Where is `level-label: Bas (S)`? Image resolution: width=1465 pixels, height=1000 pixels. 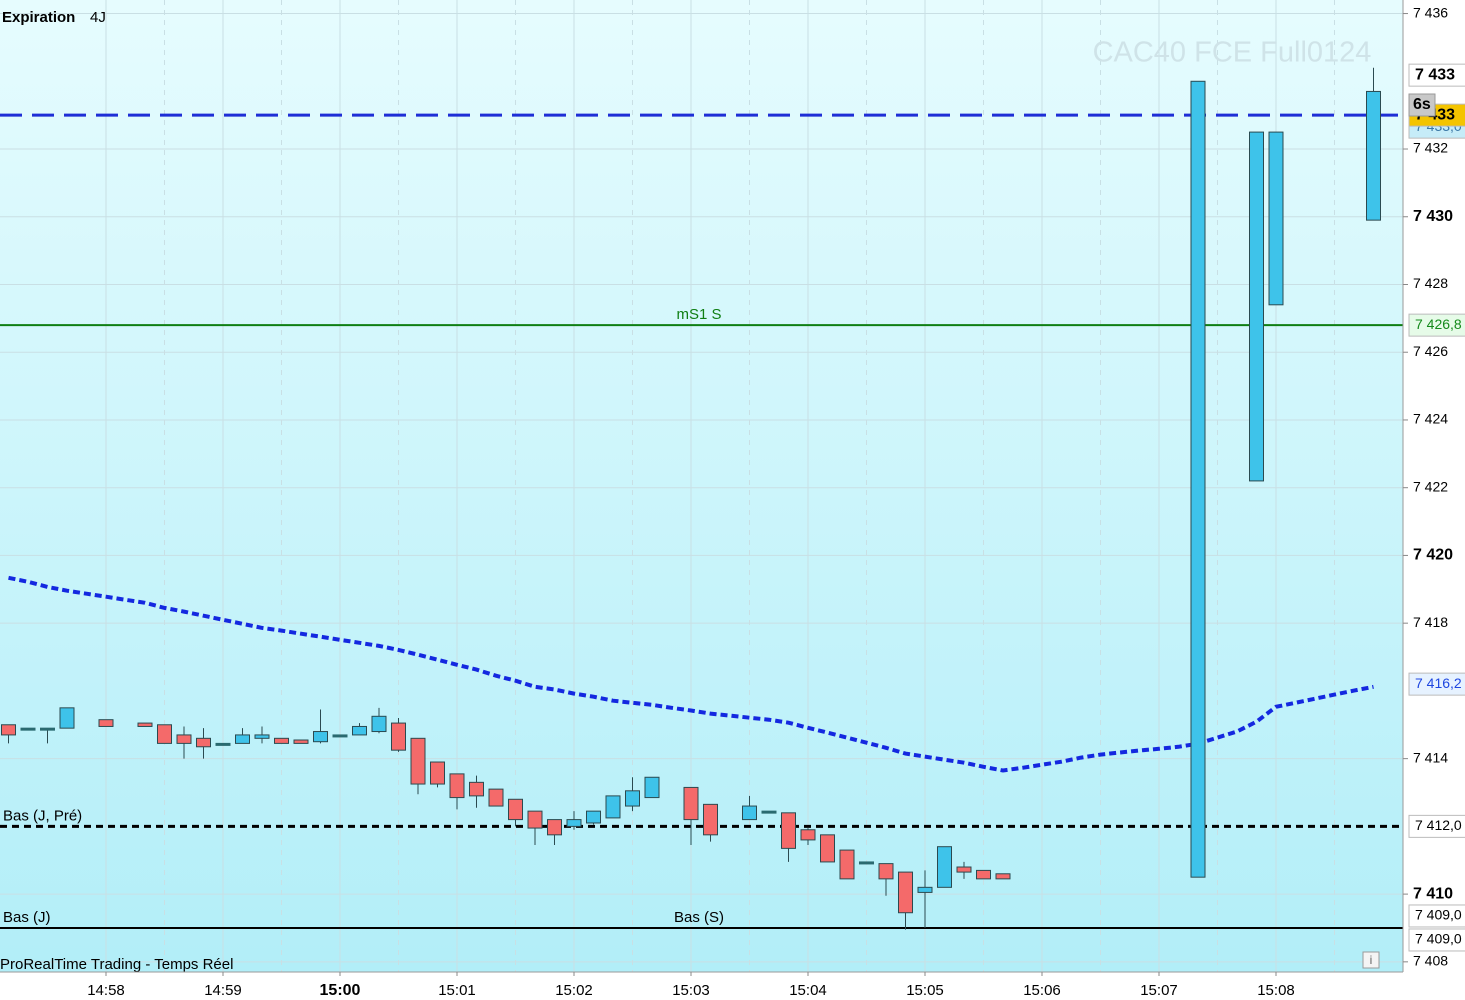
level-label: Bas (S) is located at coordinates (699, 917).